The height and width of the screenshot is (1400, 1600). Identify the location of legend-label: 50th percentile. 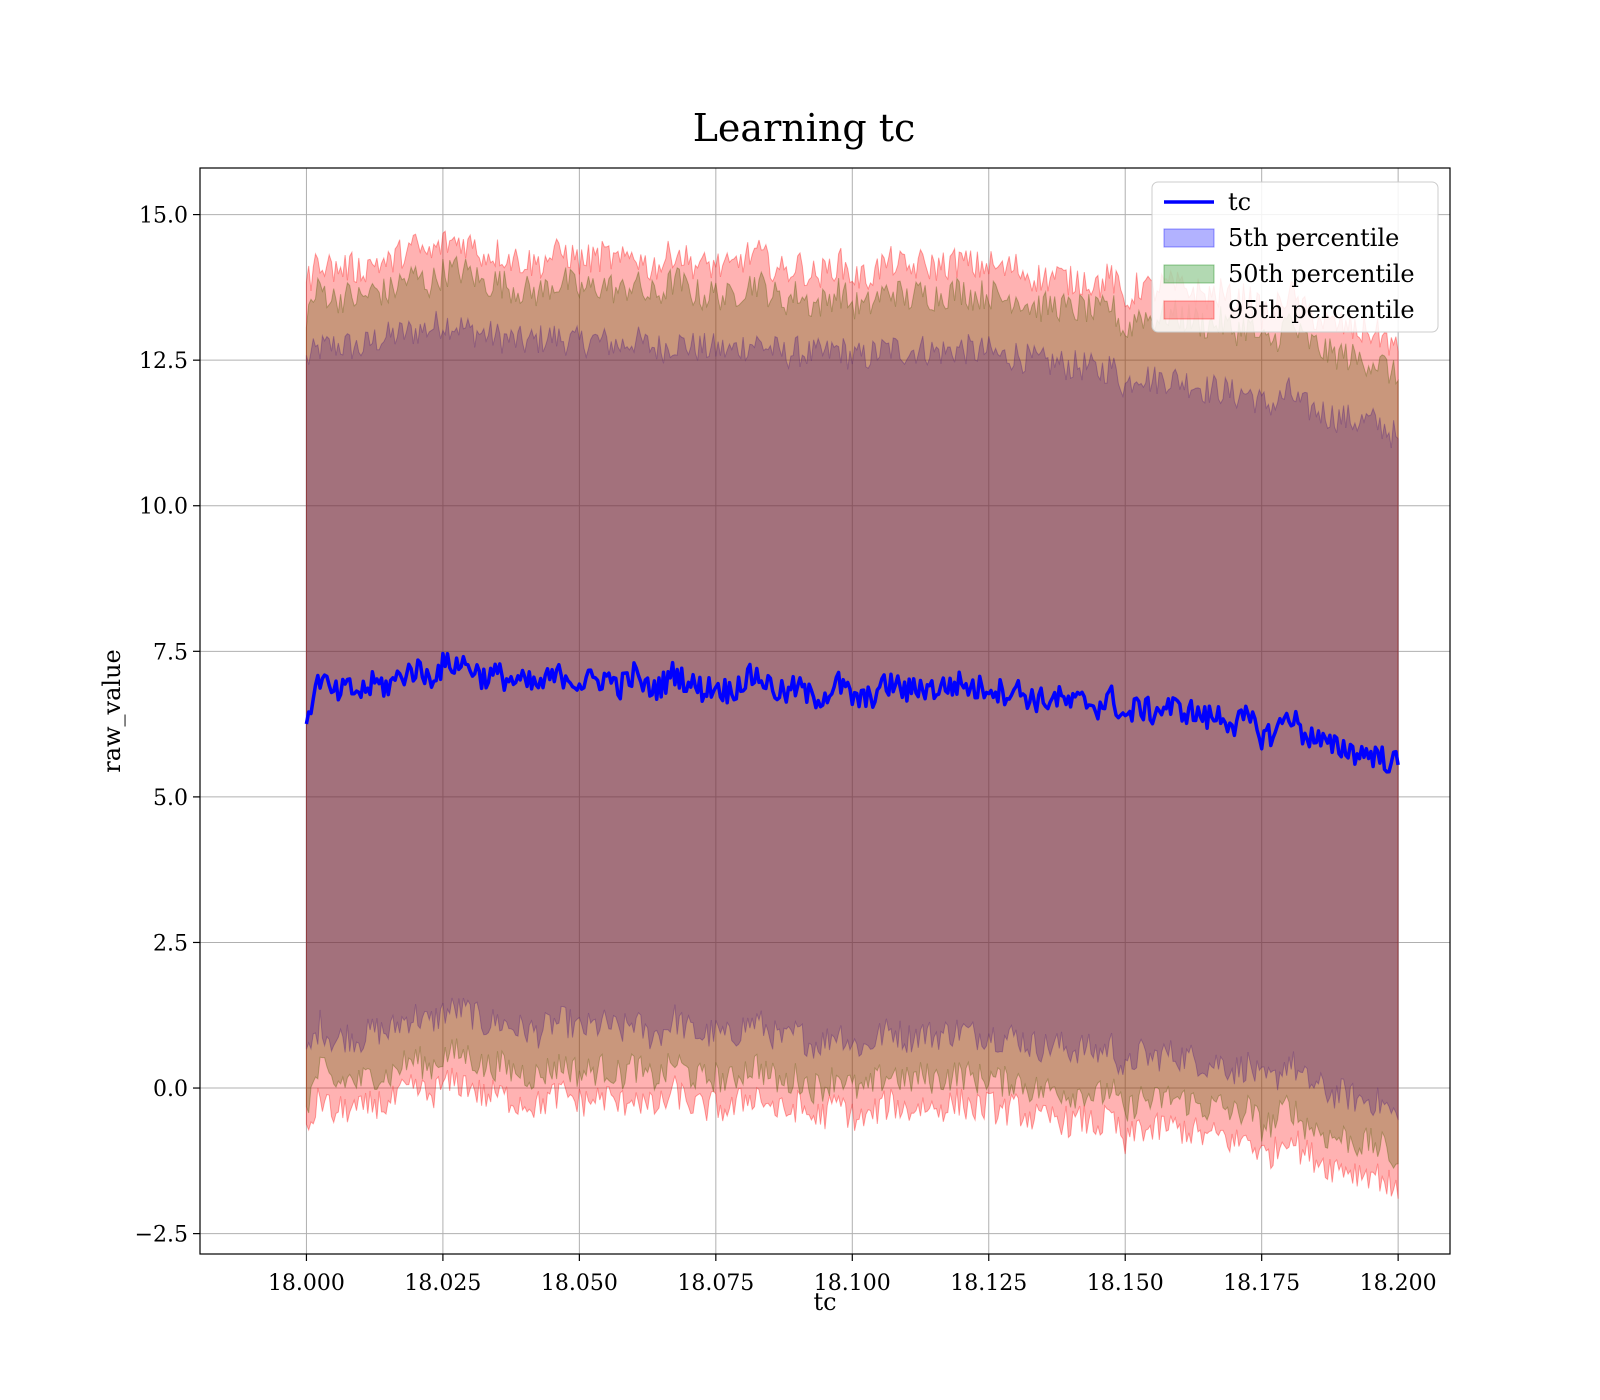
(1321, 274).